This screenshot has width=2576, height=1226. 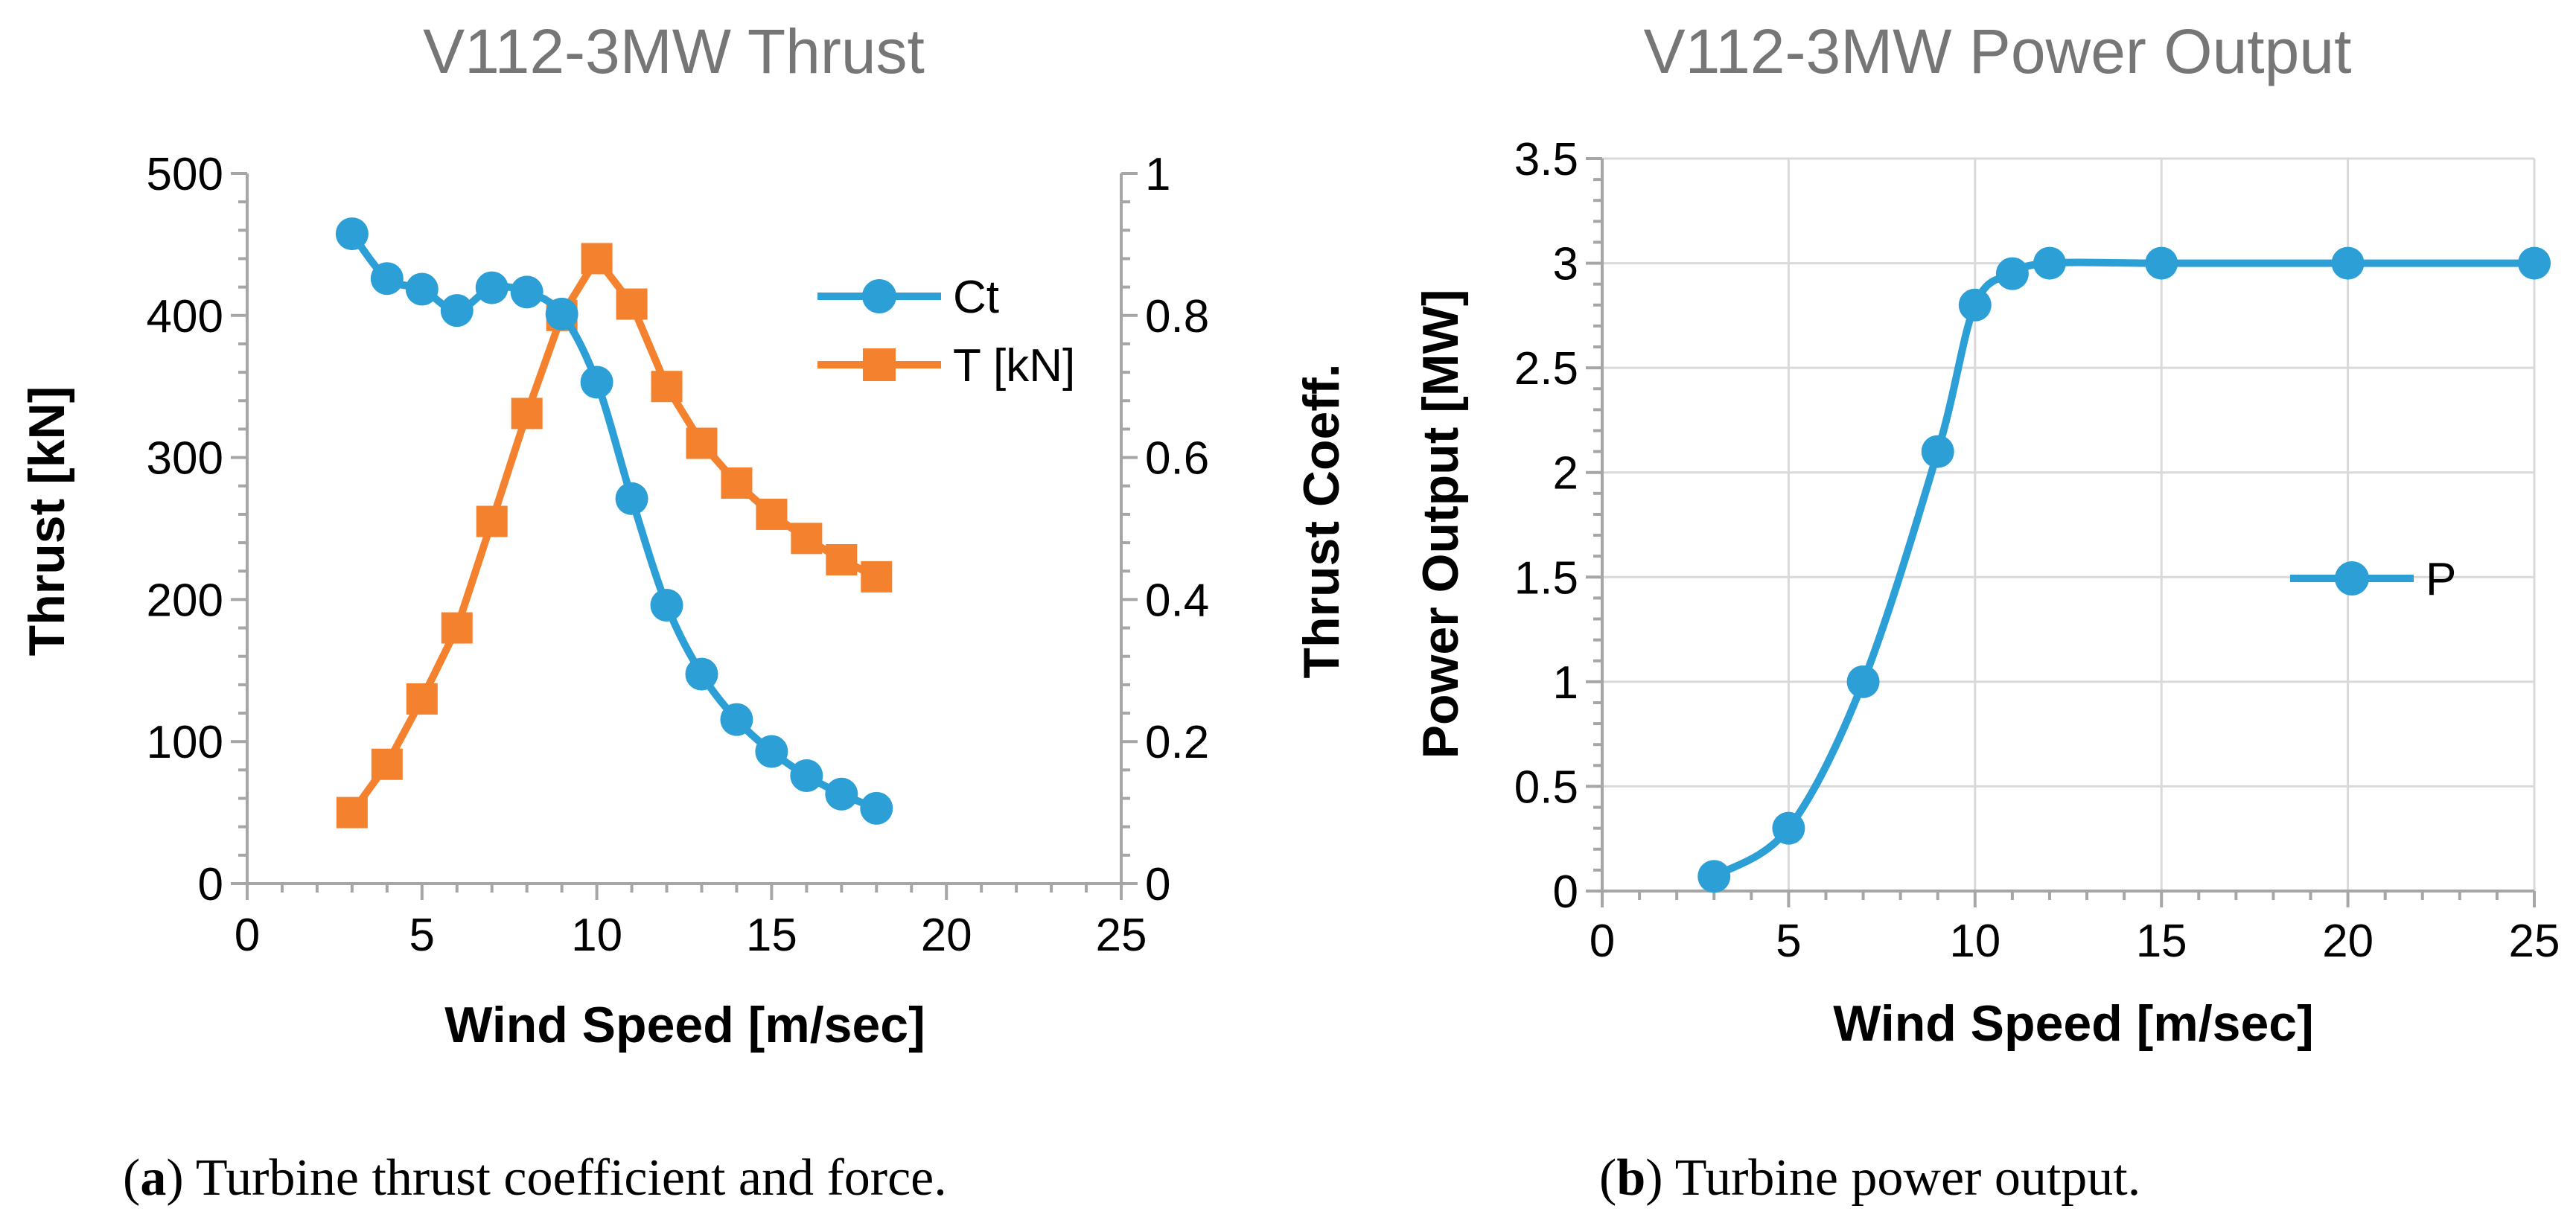 I want to click on legend-p-label: P, so click(x=2441, y=579).